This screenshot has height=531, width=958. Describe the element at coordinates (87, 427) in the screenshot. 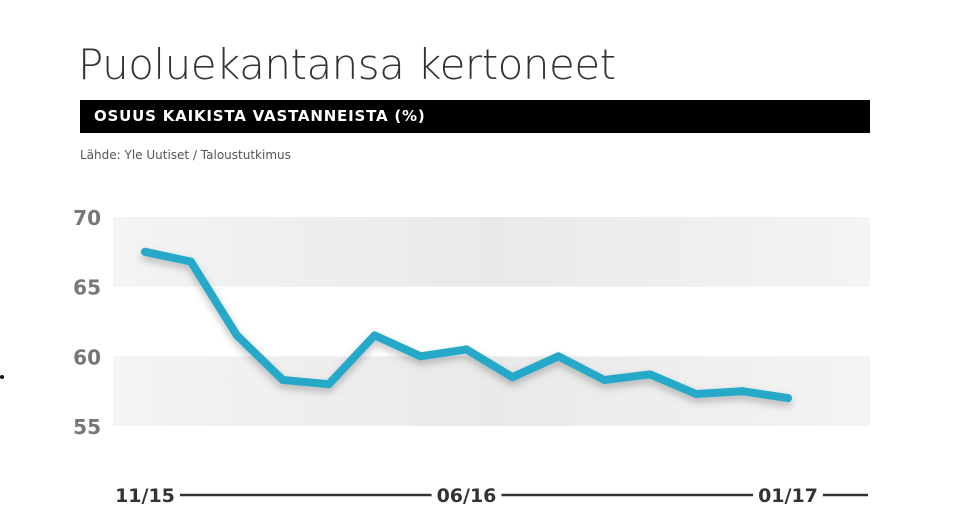

I see `y-tick-label: 55` at that location.